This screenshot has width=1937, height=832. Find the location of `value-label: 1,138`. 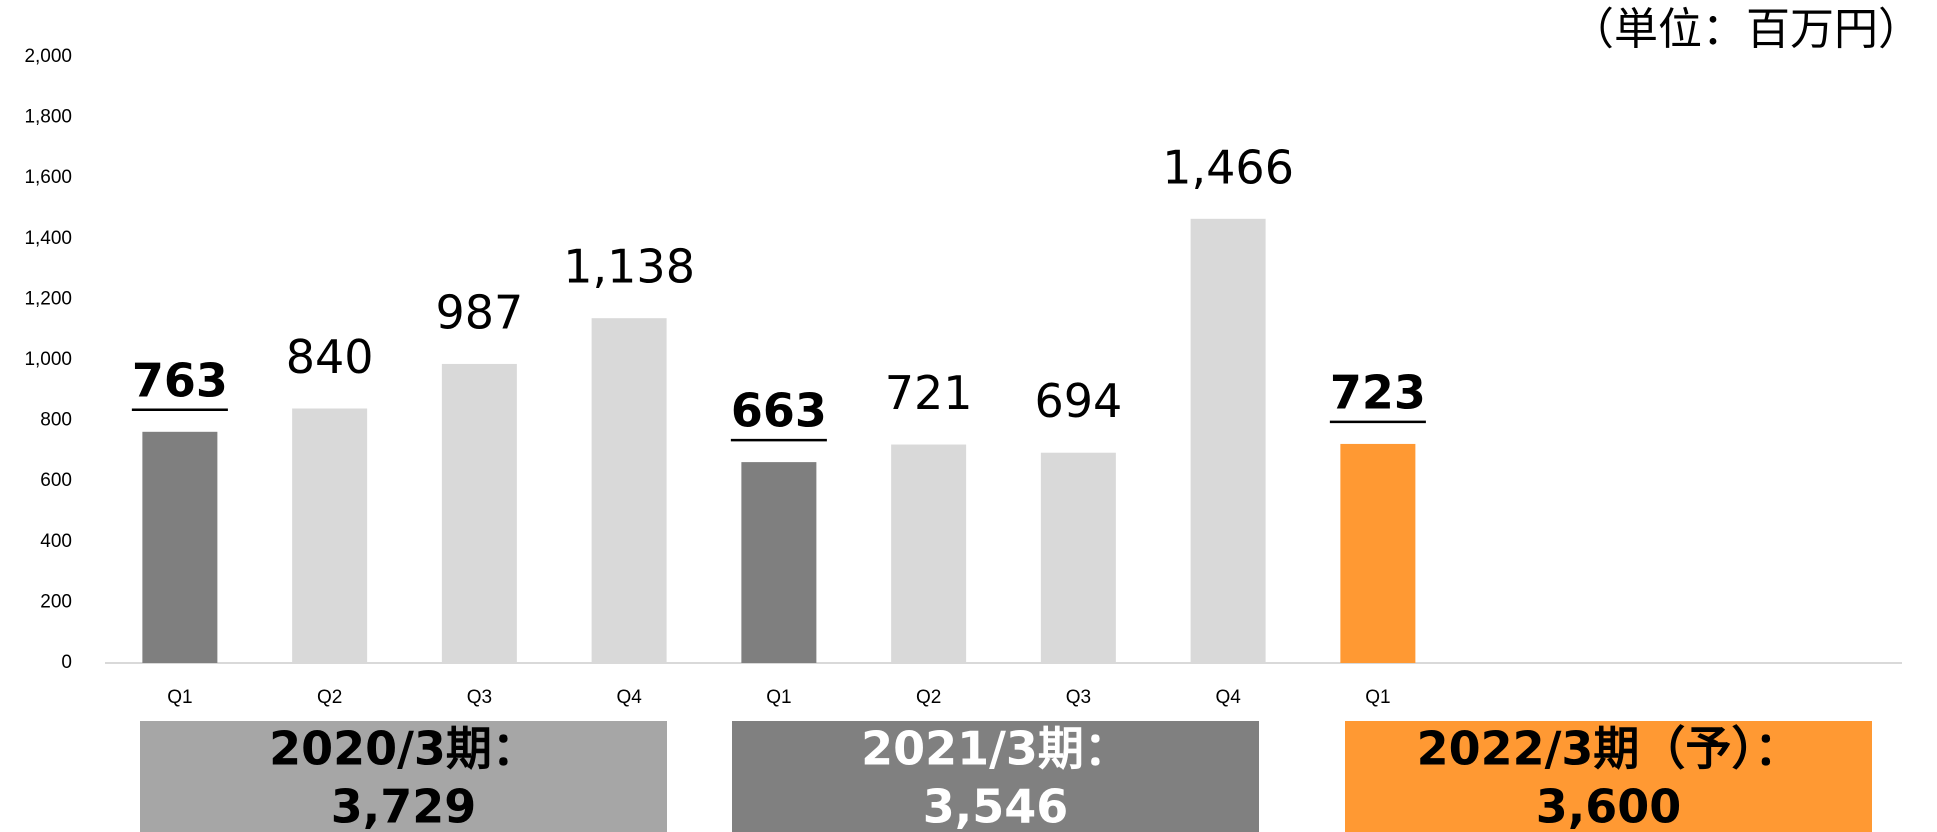

value-label: 1,138 is located at coordinates (629, 267).